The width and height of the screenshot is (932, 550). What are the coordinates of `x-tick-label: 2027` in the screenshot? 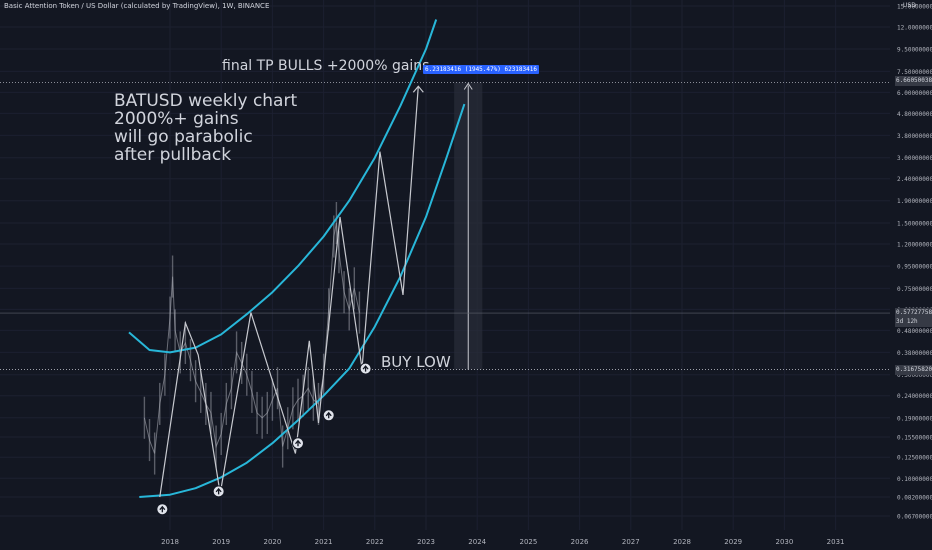 It's located at (631, 542).